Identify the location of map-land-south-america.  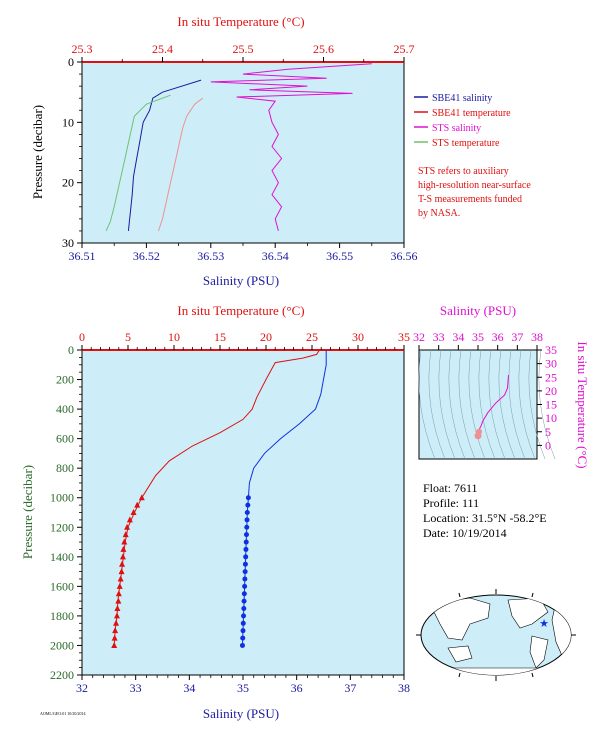
(539, 652).